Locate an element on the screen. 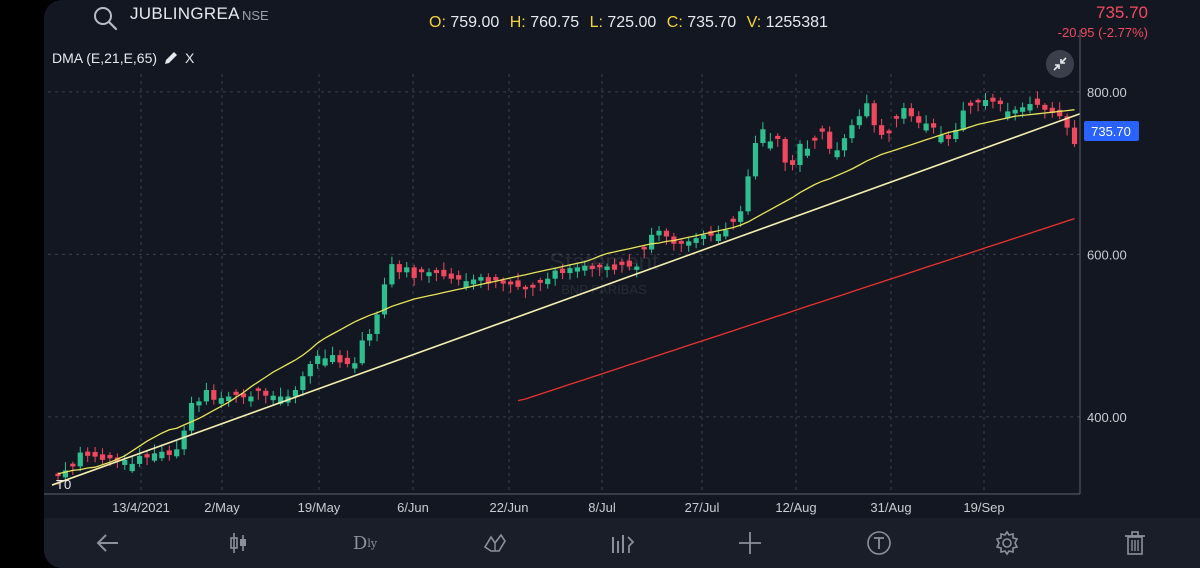  indicator-label: DMA (E,21,E,65) is located at coordinates (105, 58).